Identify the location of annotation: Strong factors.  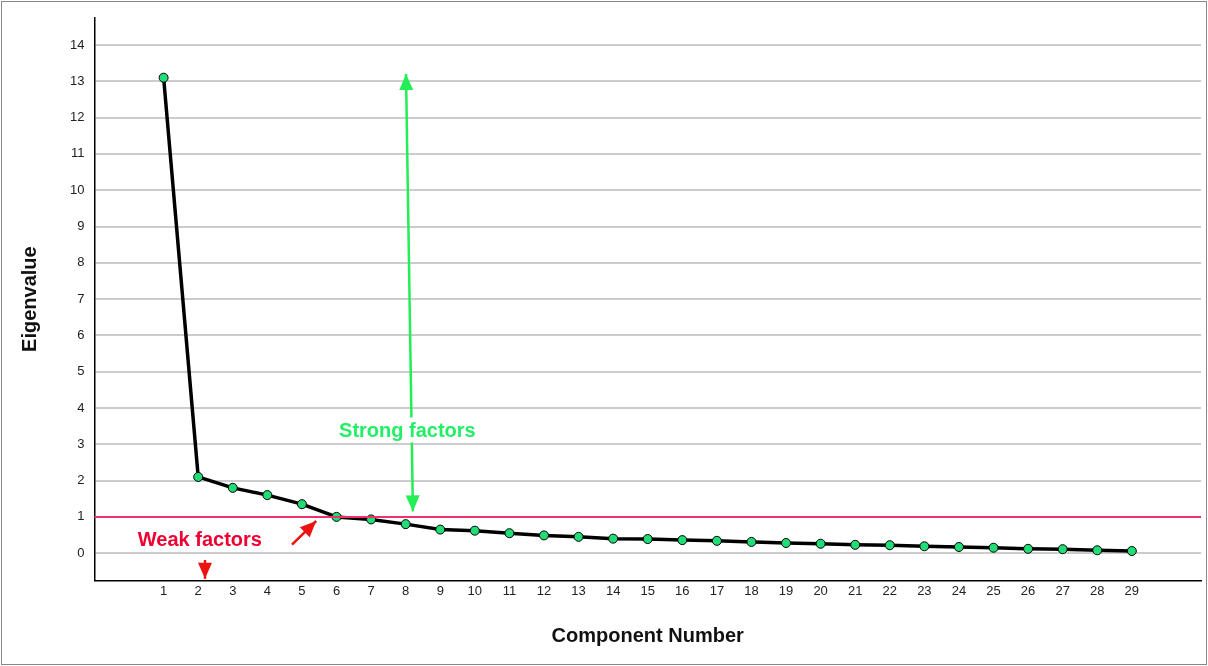
(407, 430).